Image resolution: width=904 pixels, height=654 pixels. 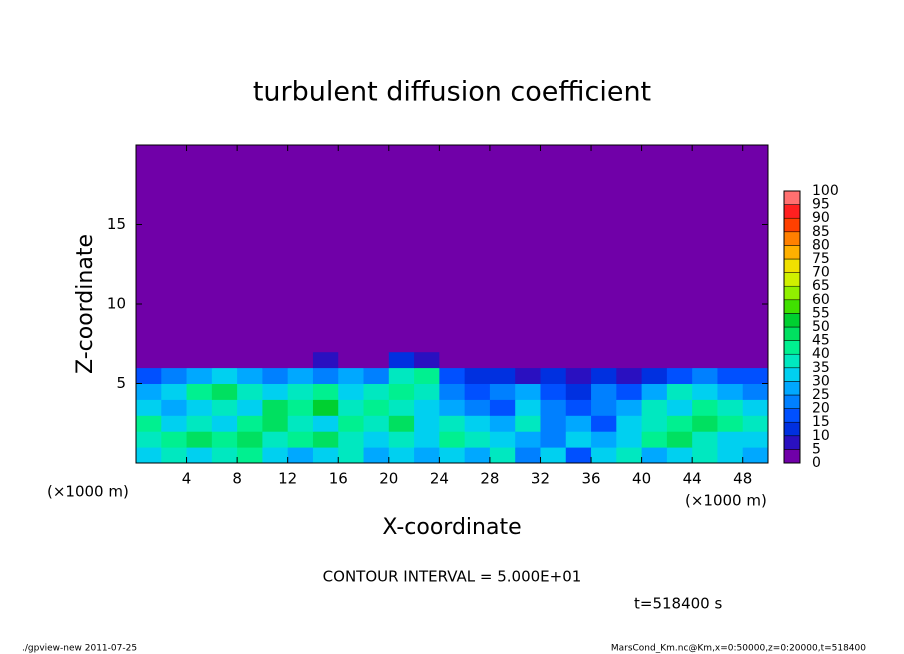 What do you see at coordinates (821, 422) in the screenshot?
I see `colorbar-label: 15` at bounding box center [821, 422].